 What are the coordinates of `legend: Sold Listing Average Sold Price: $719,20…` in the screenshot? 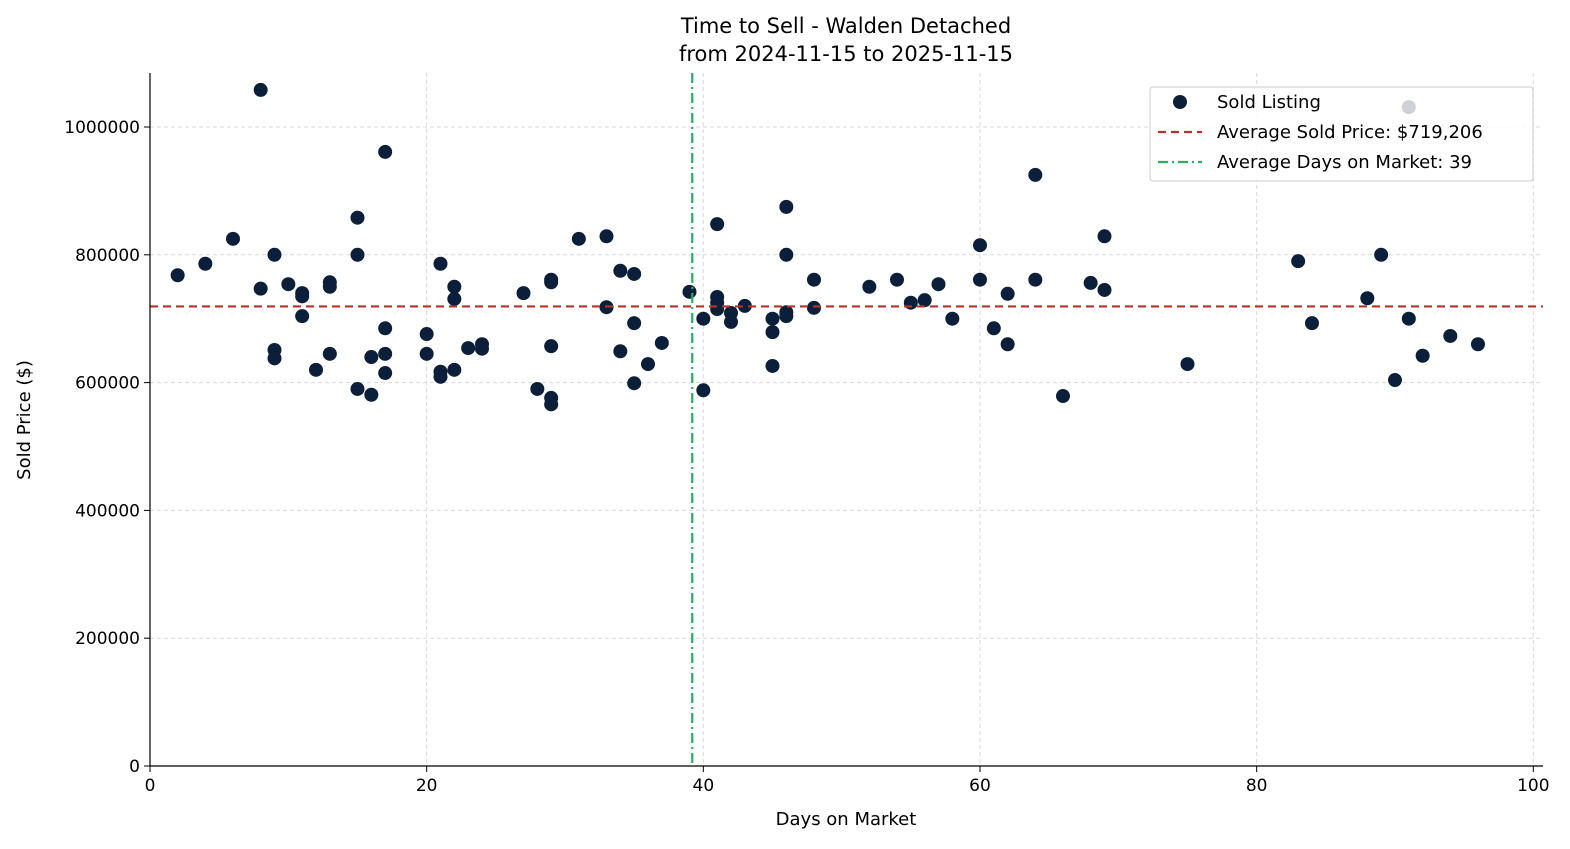 It's located at (1341, 134).